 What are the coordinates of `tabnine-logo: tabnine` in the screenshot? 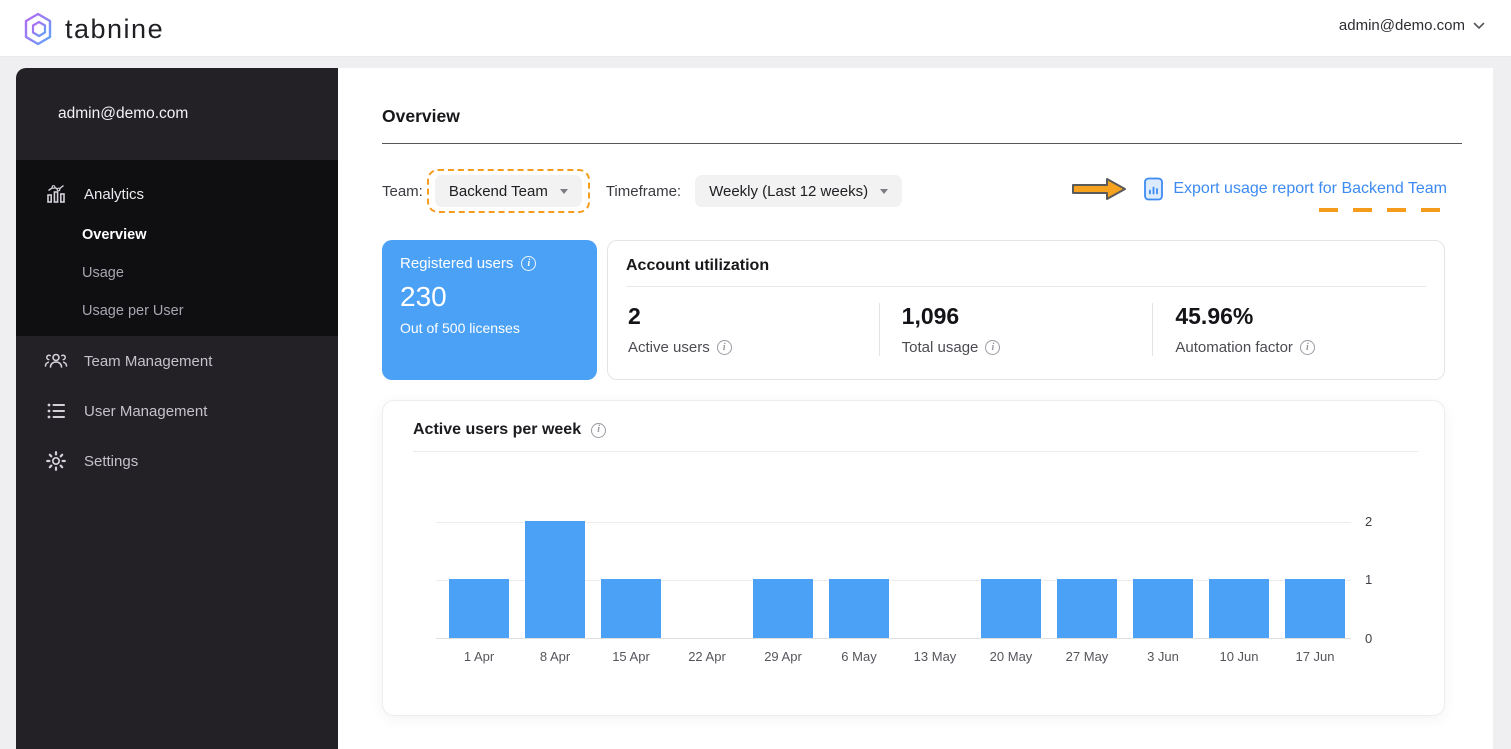 It's located at (93, 29).